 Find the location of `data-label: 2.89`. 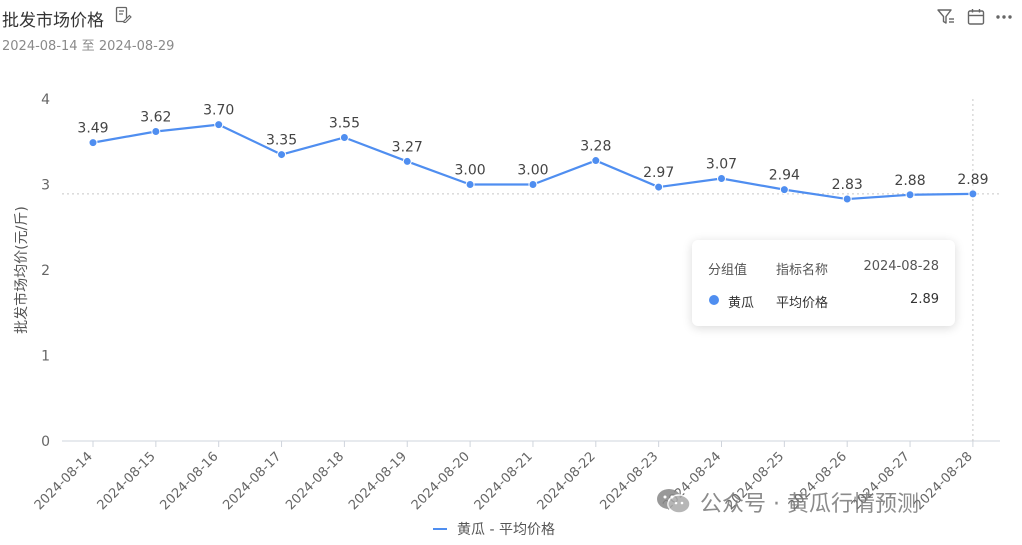

data-label: 2.89 is located at coordinates (972, 180).